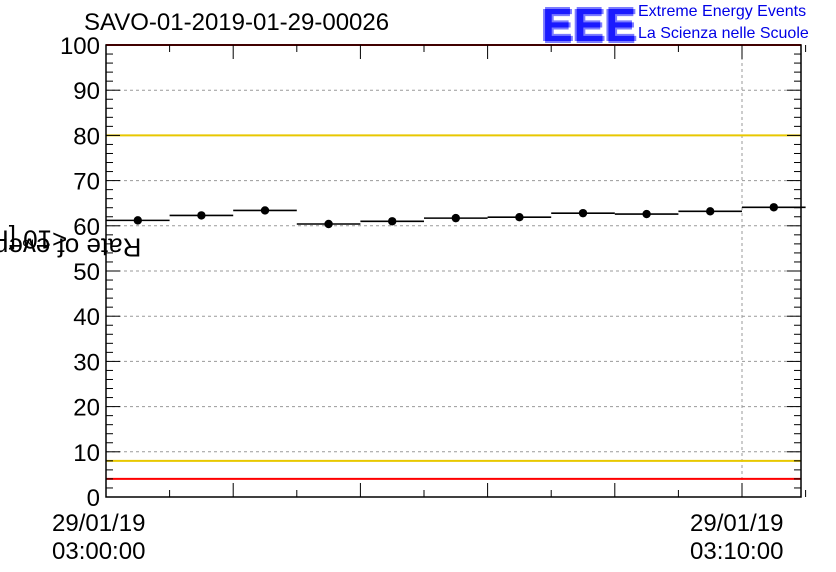 The height and width of the screenshot is (572, 836). Describe the element at coordinates (86, 272) in the screenshot. I see `y-tick-label: 50` at that location.